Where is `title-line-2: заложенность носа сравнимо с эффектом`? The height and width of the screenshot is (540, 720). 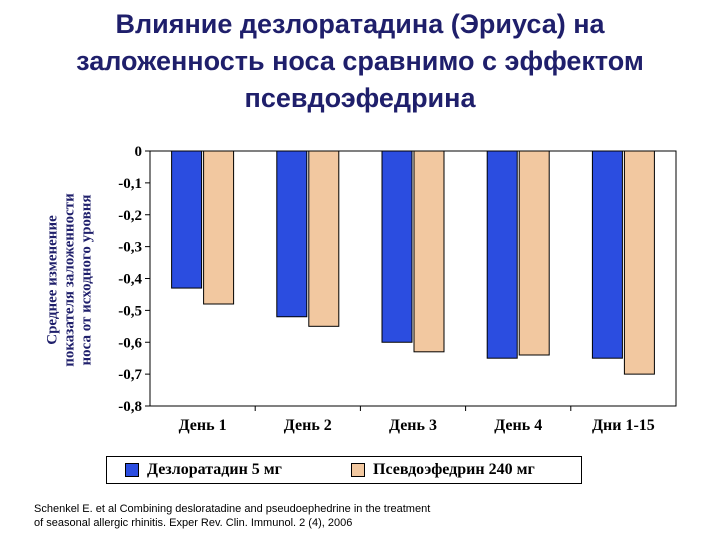 title-line-2: заложенность носа сравнимо с эффектом is located at coordinates (360, 61).